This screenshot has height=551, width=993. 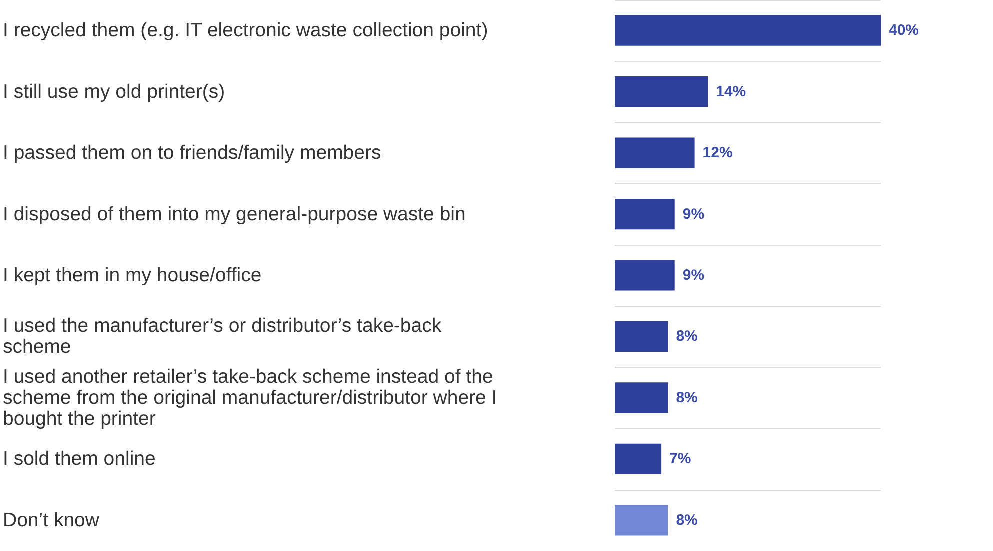 I want to click on y-tick-label: I still use my old printer(s), so click(x=114, y=91).